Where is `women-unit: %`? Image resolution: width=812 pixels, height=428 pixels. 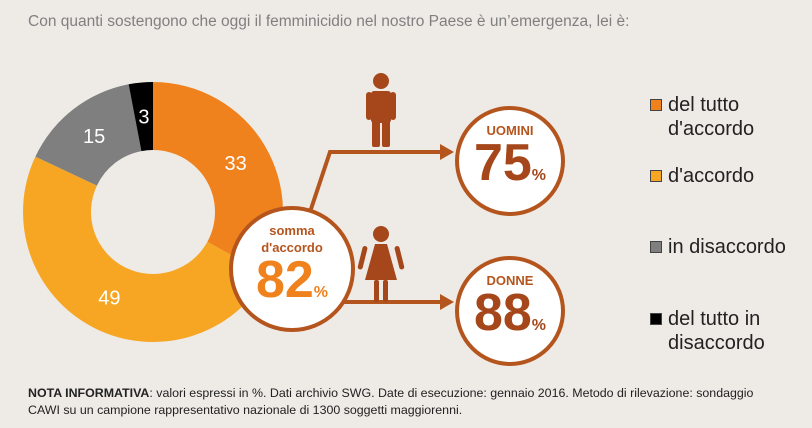 women-unit: % is located at coordinates (539, 325).